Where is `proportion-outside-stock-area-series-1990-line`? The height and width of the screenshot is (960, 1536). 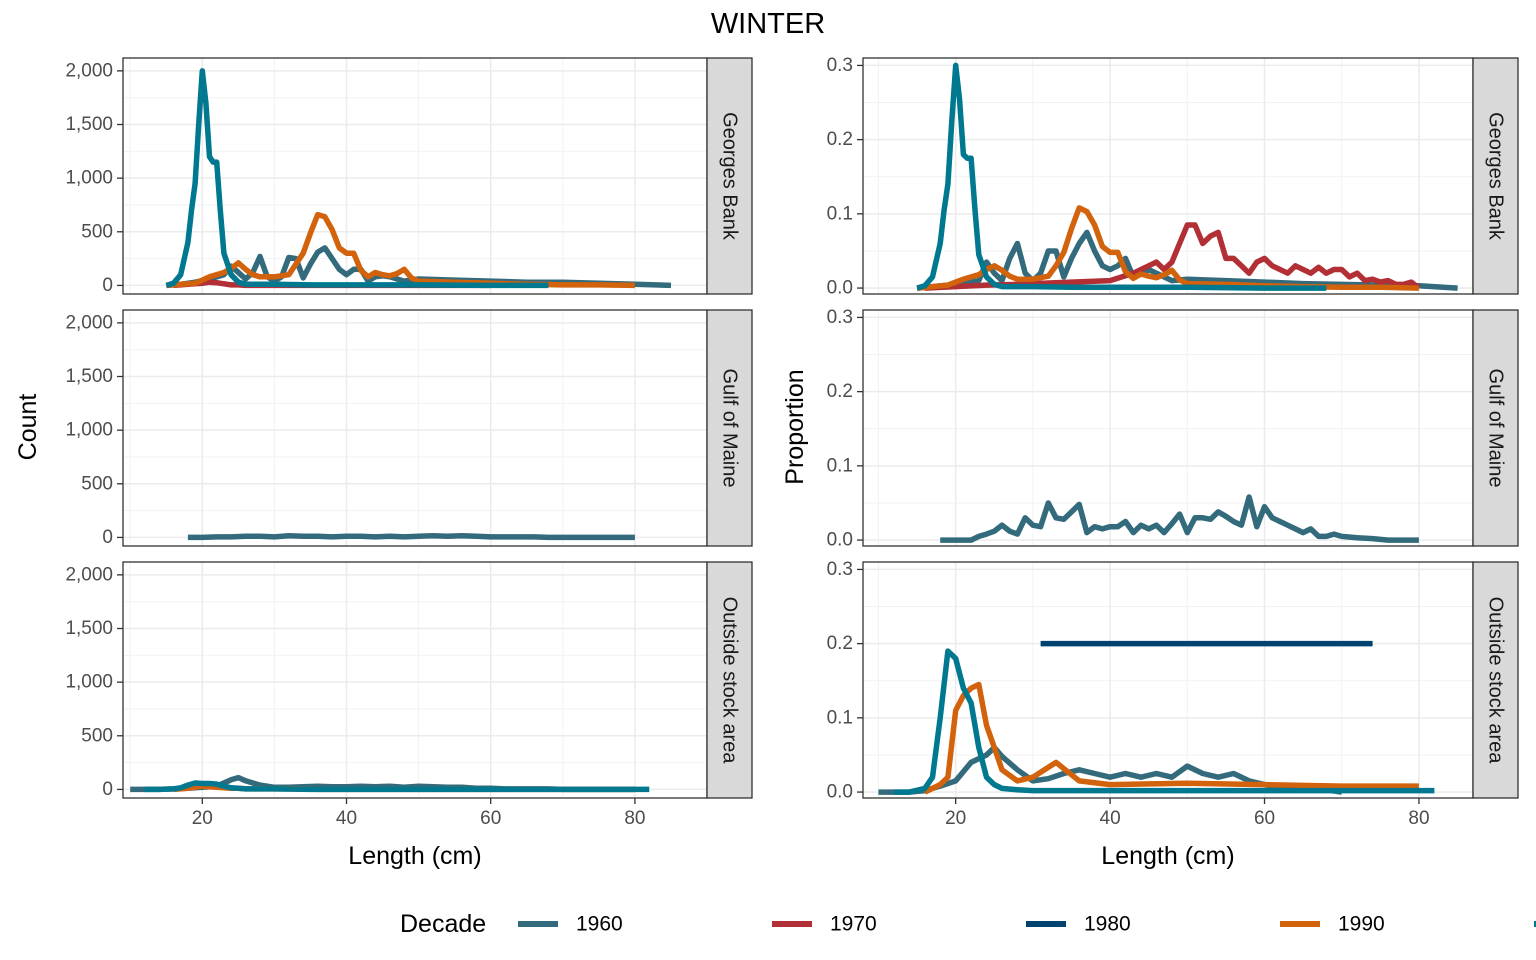 proportion-outside-stock-area-series-1990-line is located at coordinates (1171, 738).